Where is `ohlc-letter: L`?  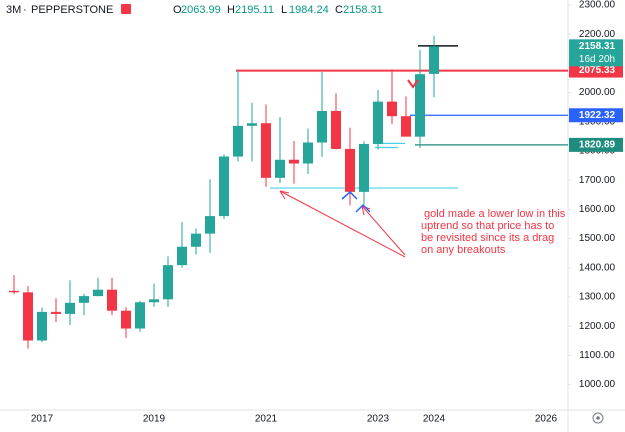 ohlc-letter: L is located at coordinates (284, 10).